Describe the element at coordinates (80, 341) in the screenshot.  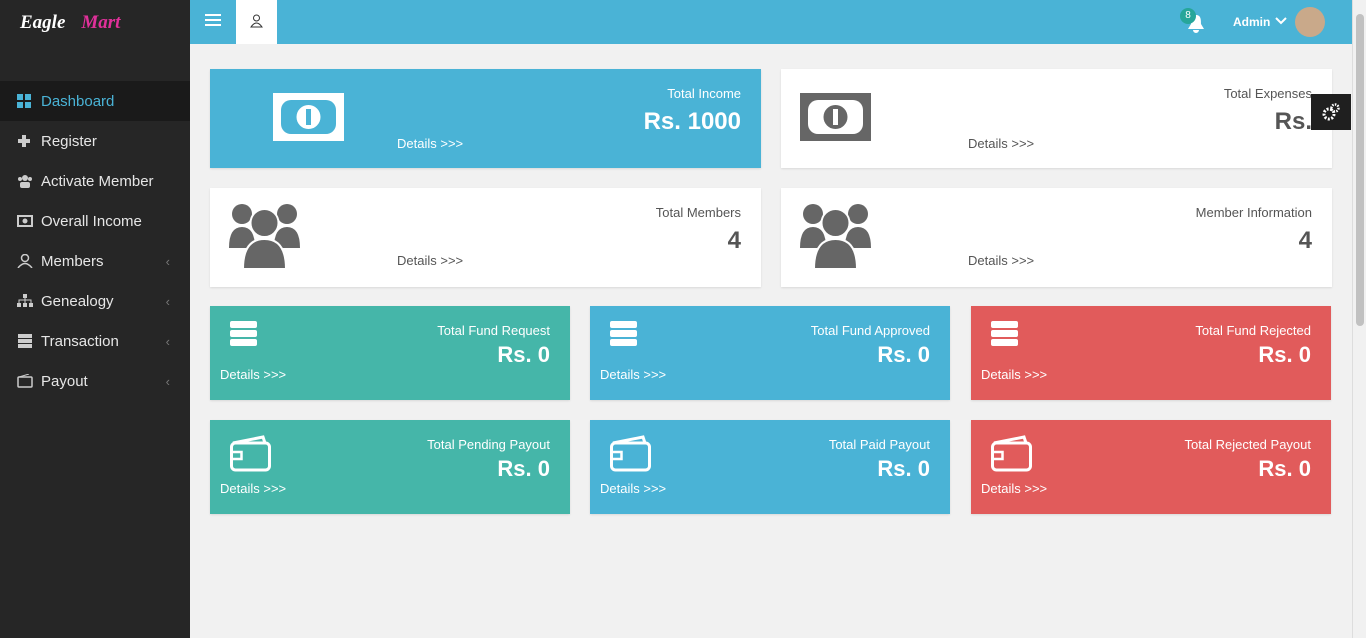
I see `menu-label: Transaction` at that location.